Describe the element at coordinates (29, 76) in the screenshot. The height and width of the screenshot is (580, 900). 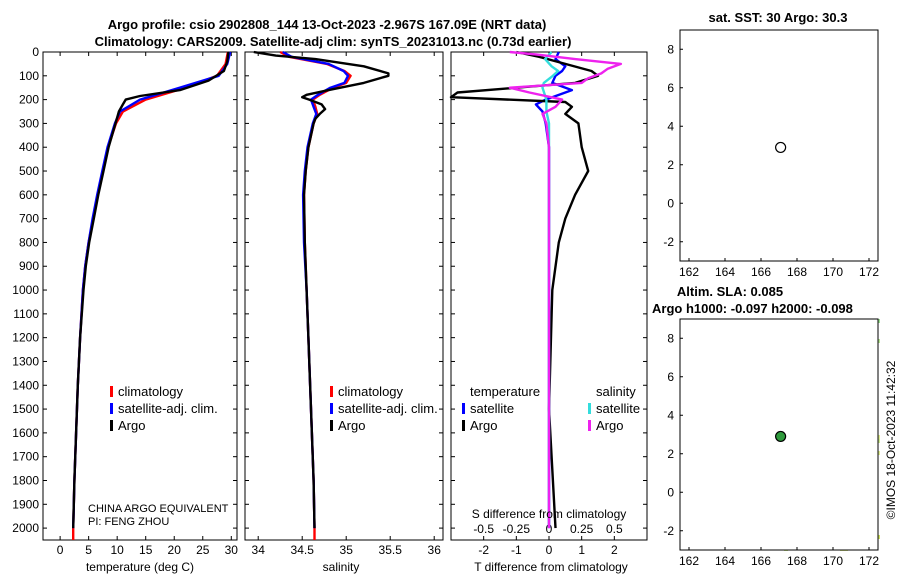
I see `y-tick-label: 100` at that location.